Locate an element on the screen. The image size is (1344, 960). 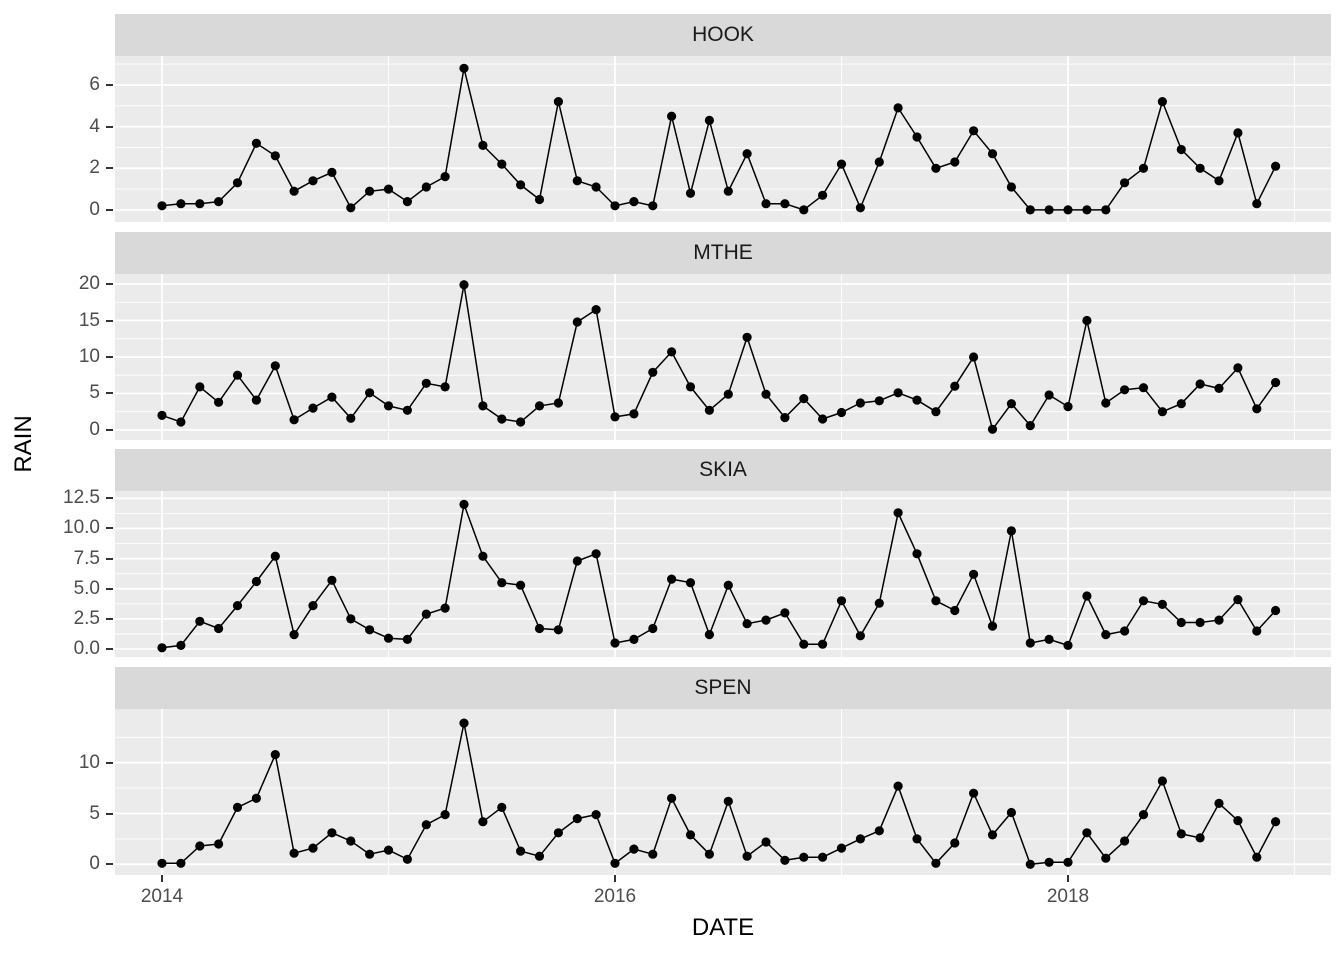
y-tick-label: 5 is located at coordinates (94, 393).